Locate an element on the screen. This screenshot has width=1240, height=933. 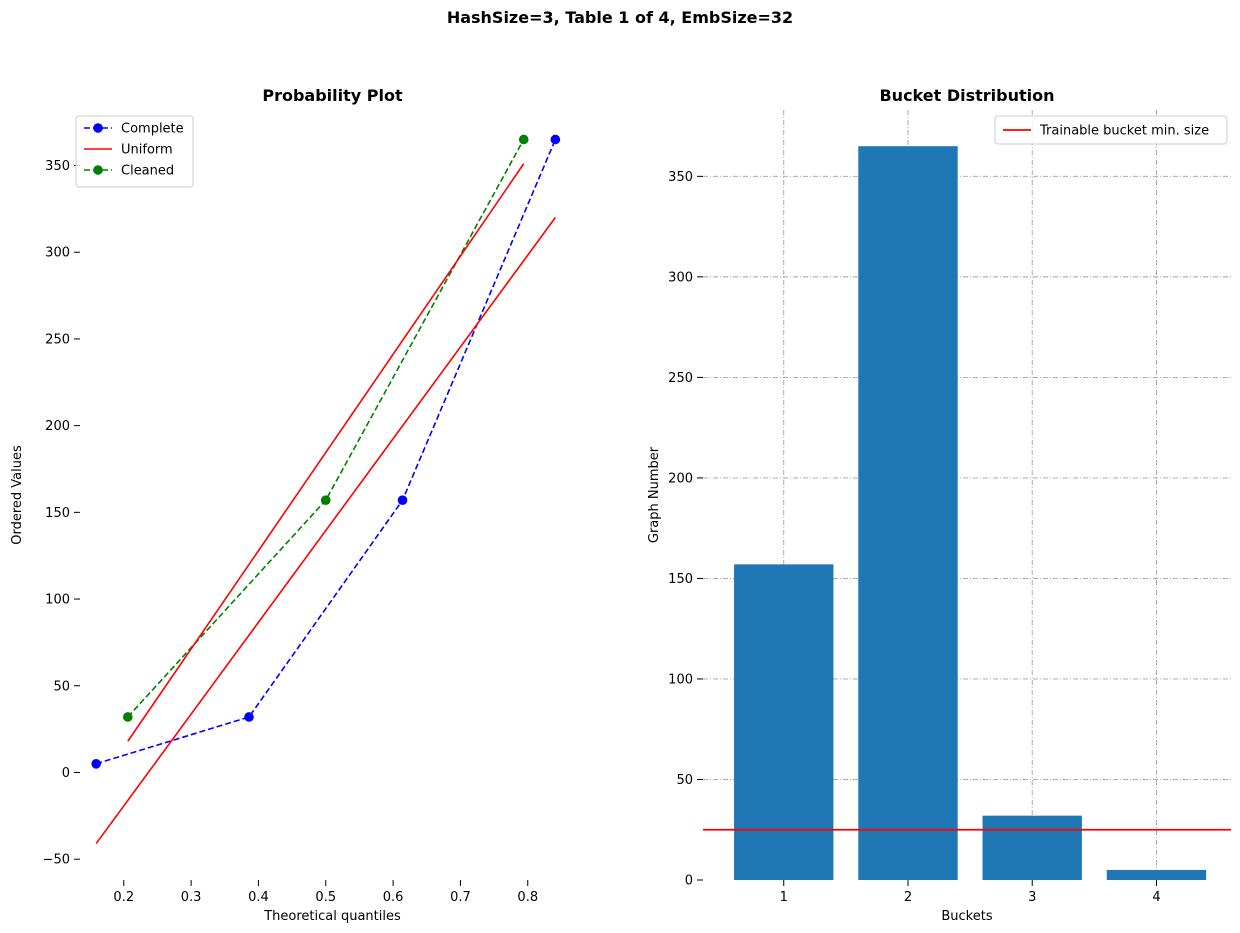
x-tick-label: 2 is located at coordinates (908, 897).